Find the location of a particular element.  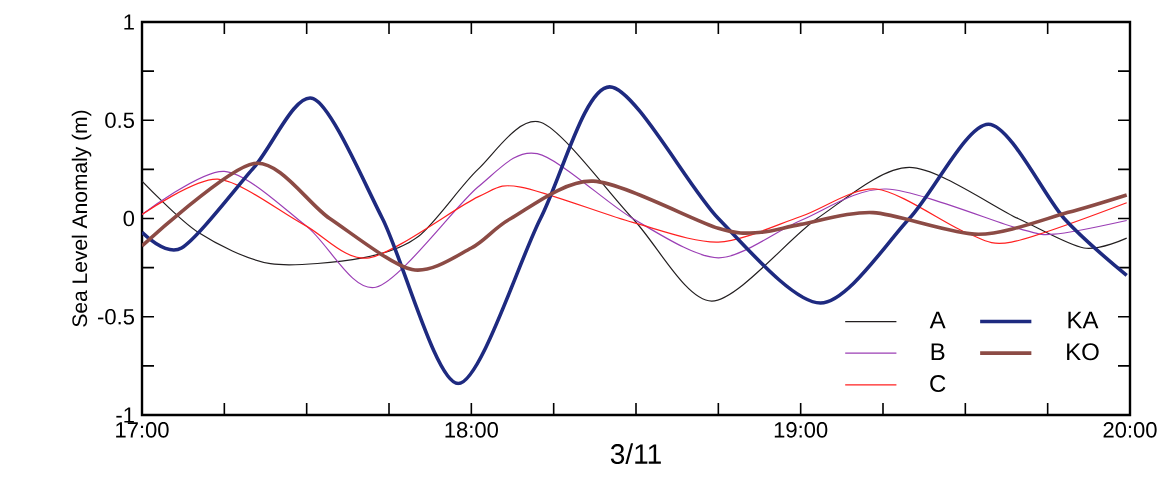

y-tick-label: 0.5 is located at coordinates (119, 120).